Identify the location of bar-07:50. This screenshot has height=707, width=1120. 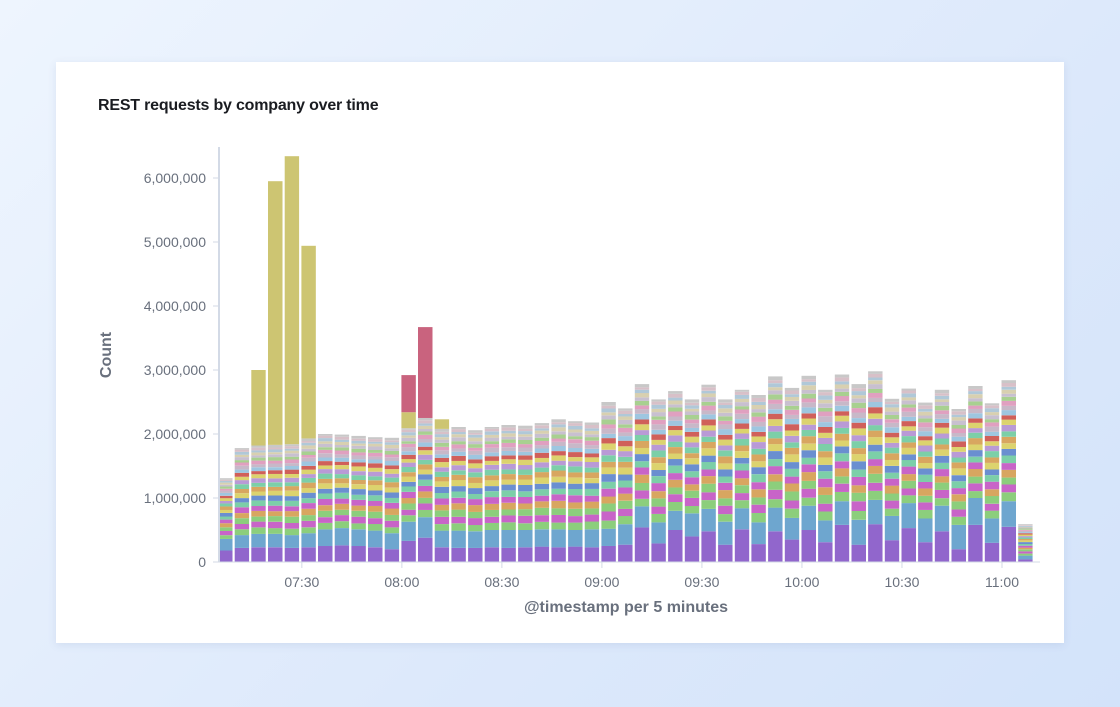
(376, 500).